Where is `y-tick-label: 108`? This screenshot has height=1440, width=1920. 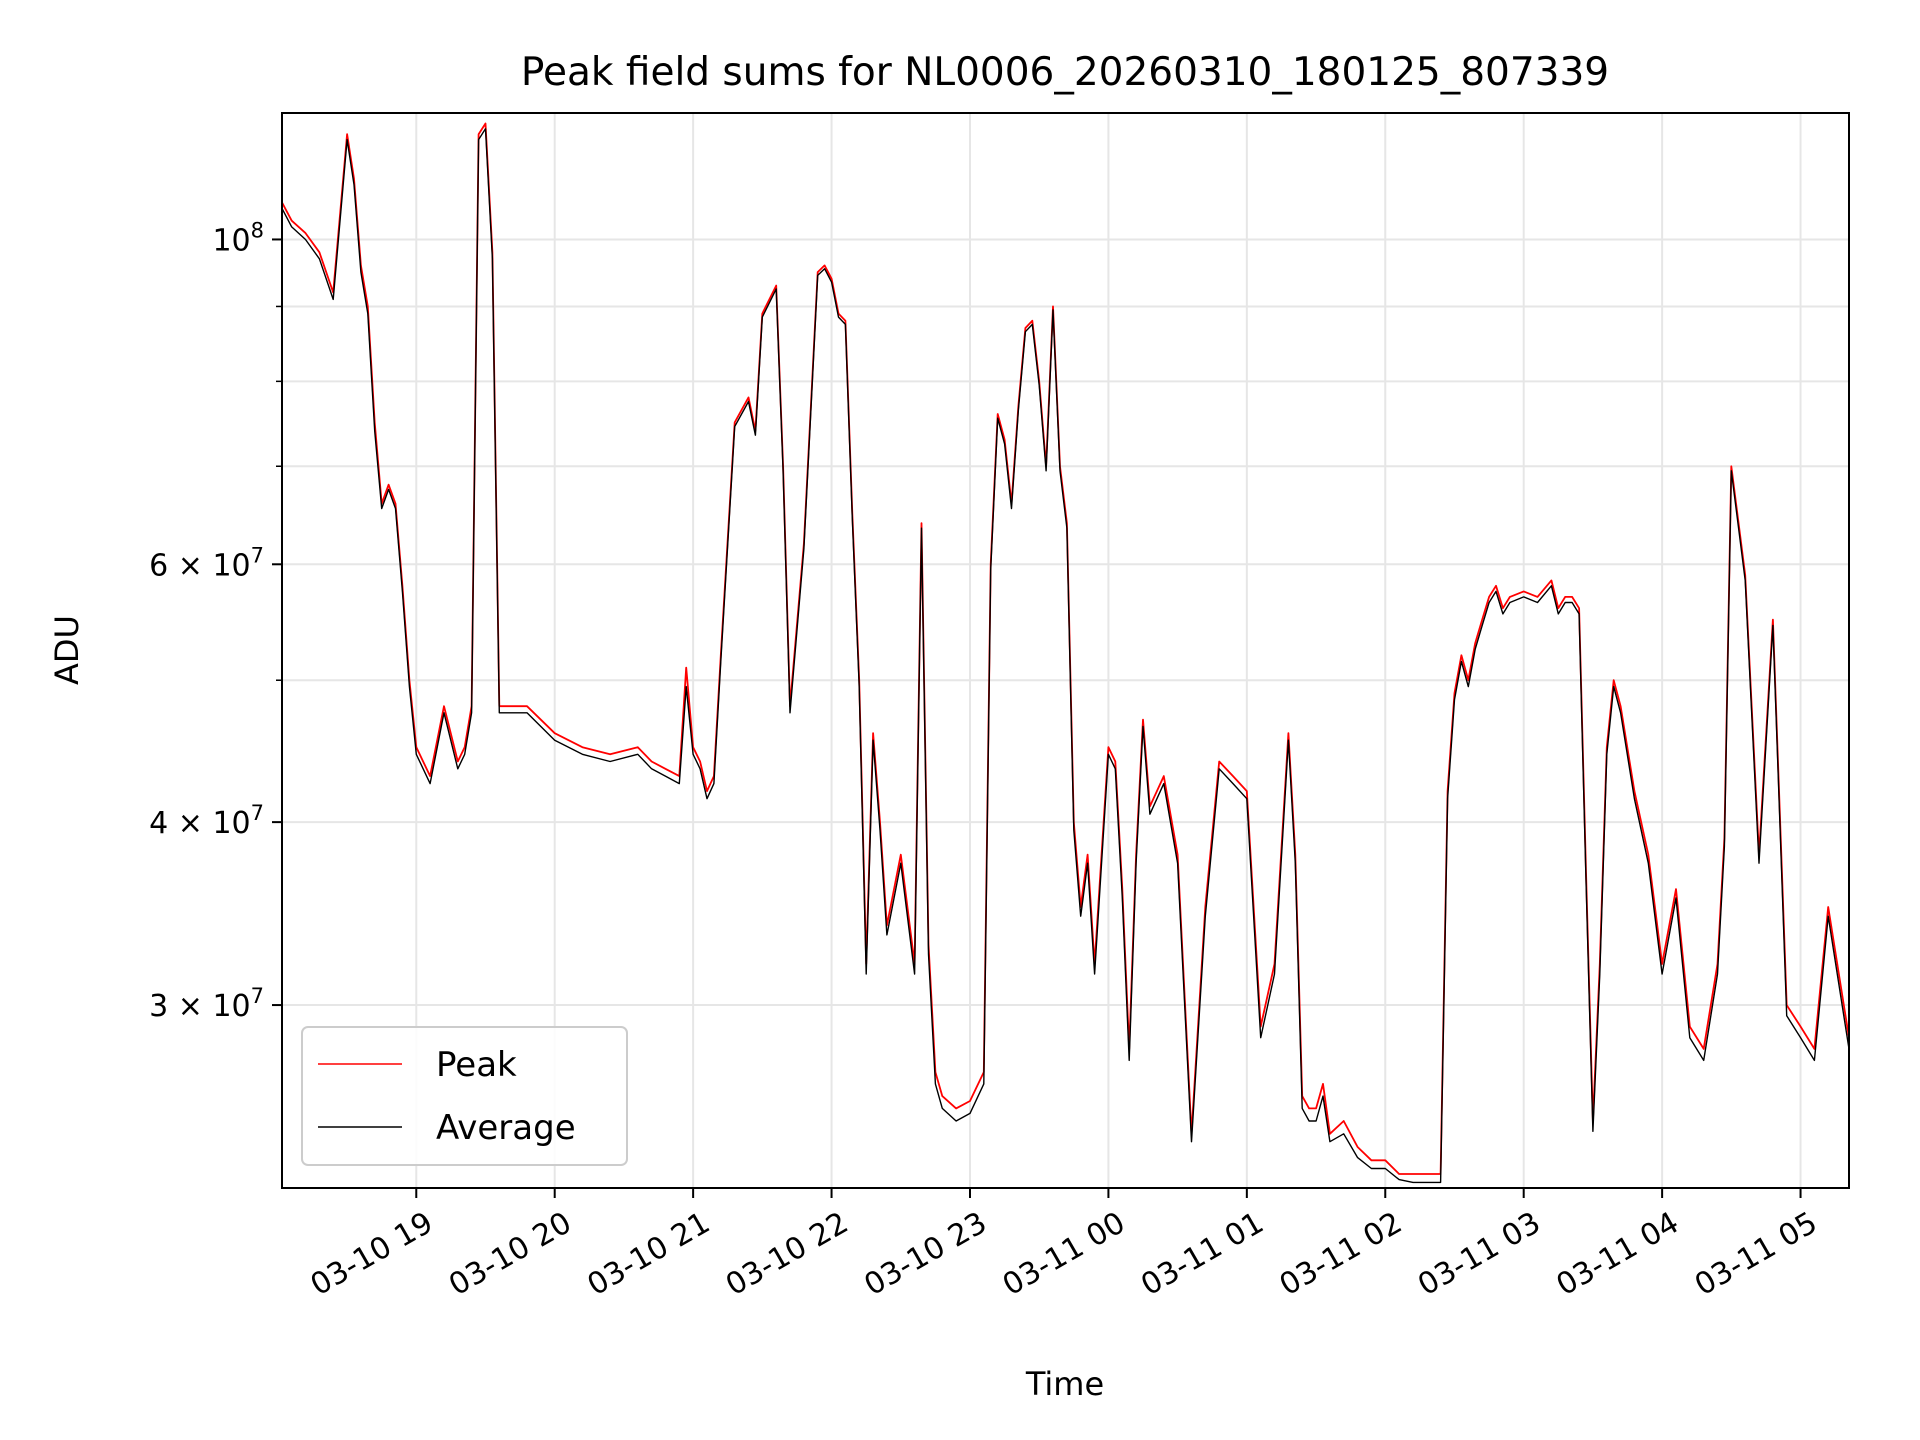
y-tick-label: 108 is located at coordinates (238, 238).